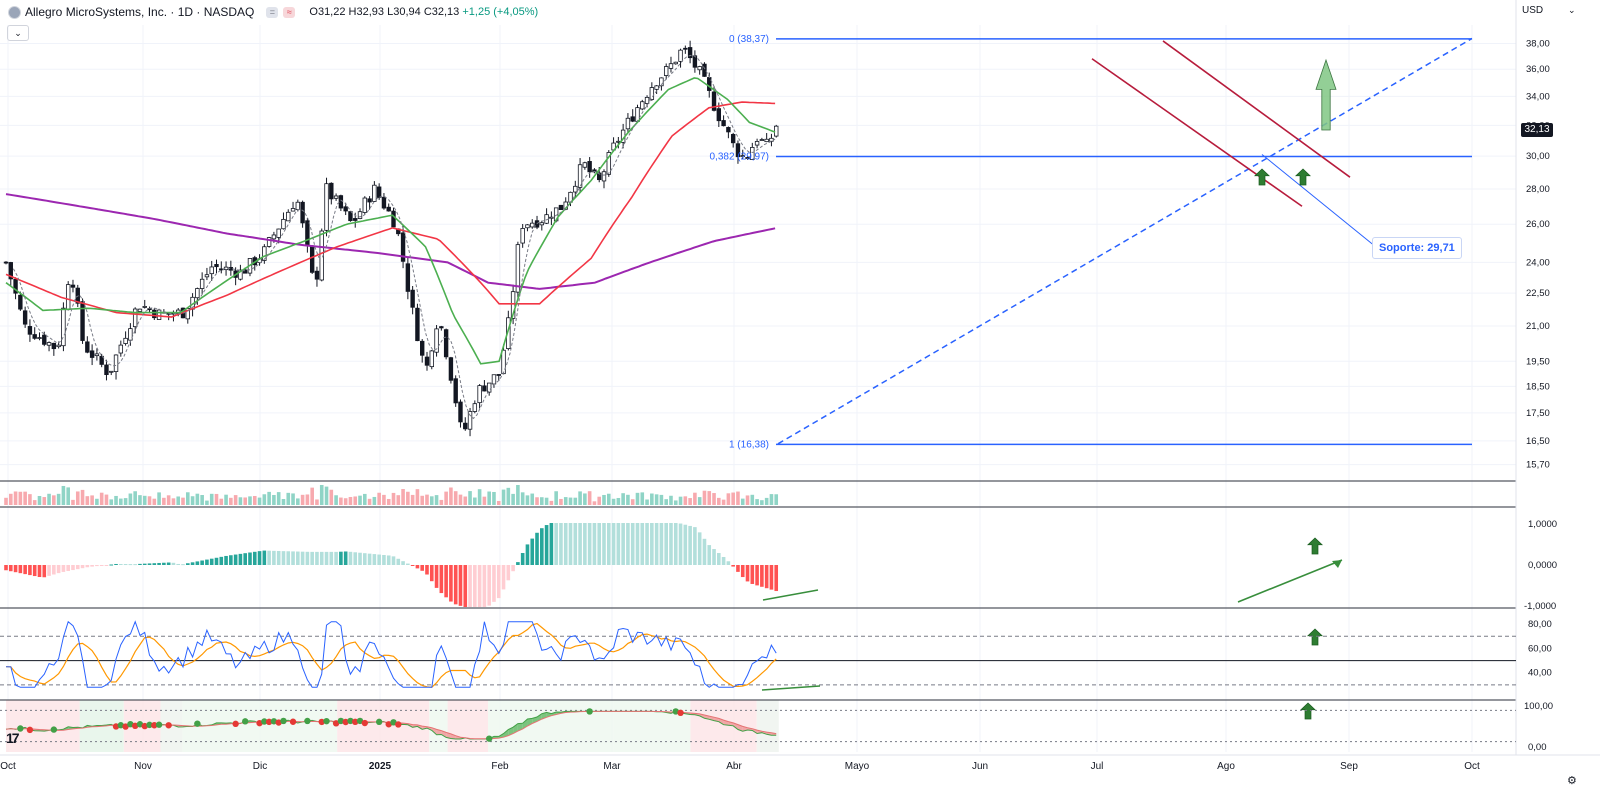 The width and height of the screenshot is (1600, 790). Describe the element at coordinates (1538, 189) in the screenshot. I see `price-axis-label: 28,00` at that location.